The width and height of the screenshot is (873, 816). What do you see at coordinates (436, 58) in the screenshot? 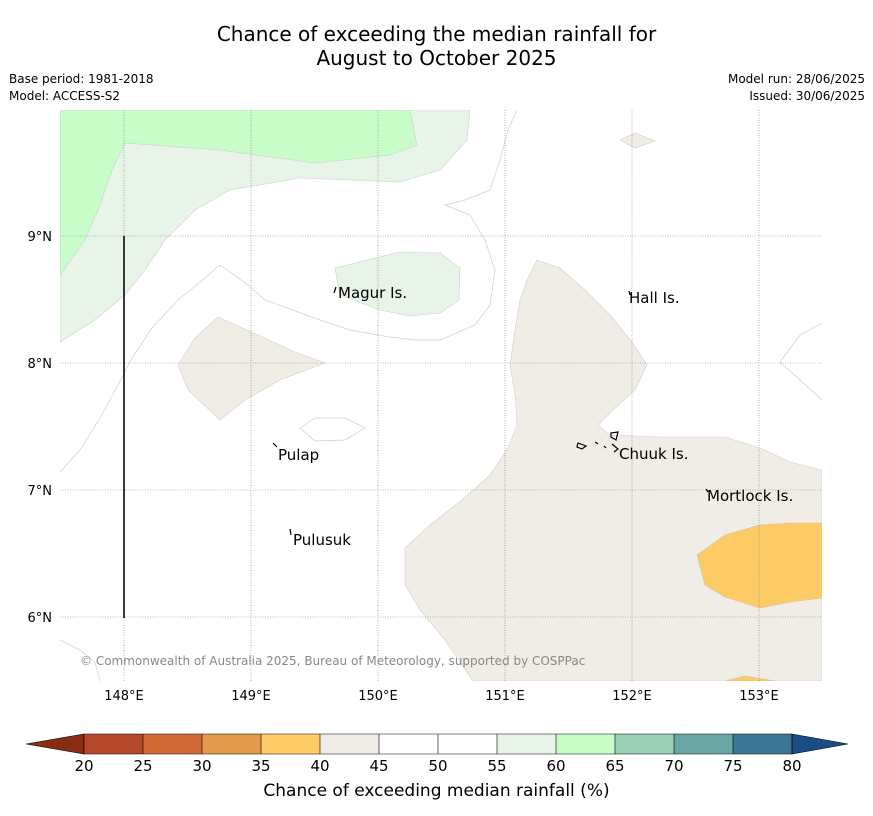
I see `title-line-2: August to October 2025` at bounding box center [436, 58].